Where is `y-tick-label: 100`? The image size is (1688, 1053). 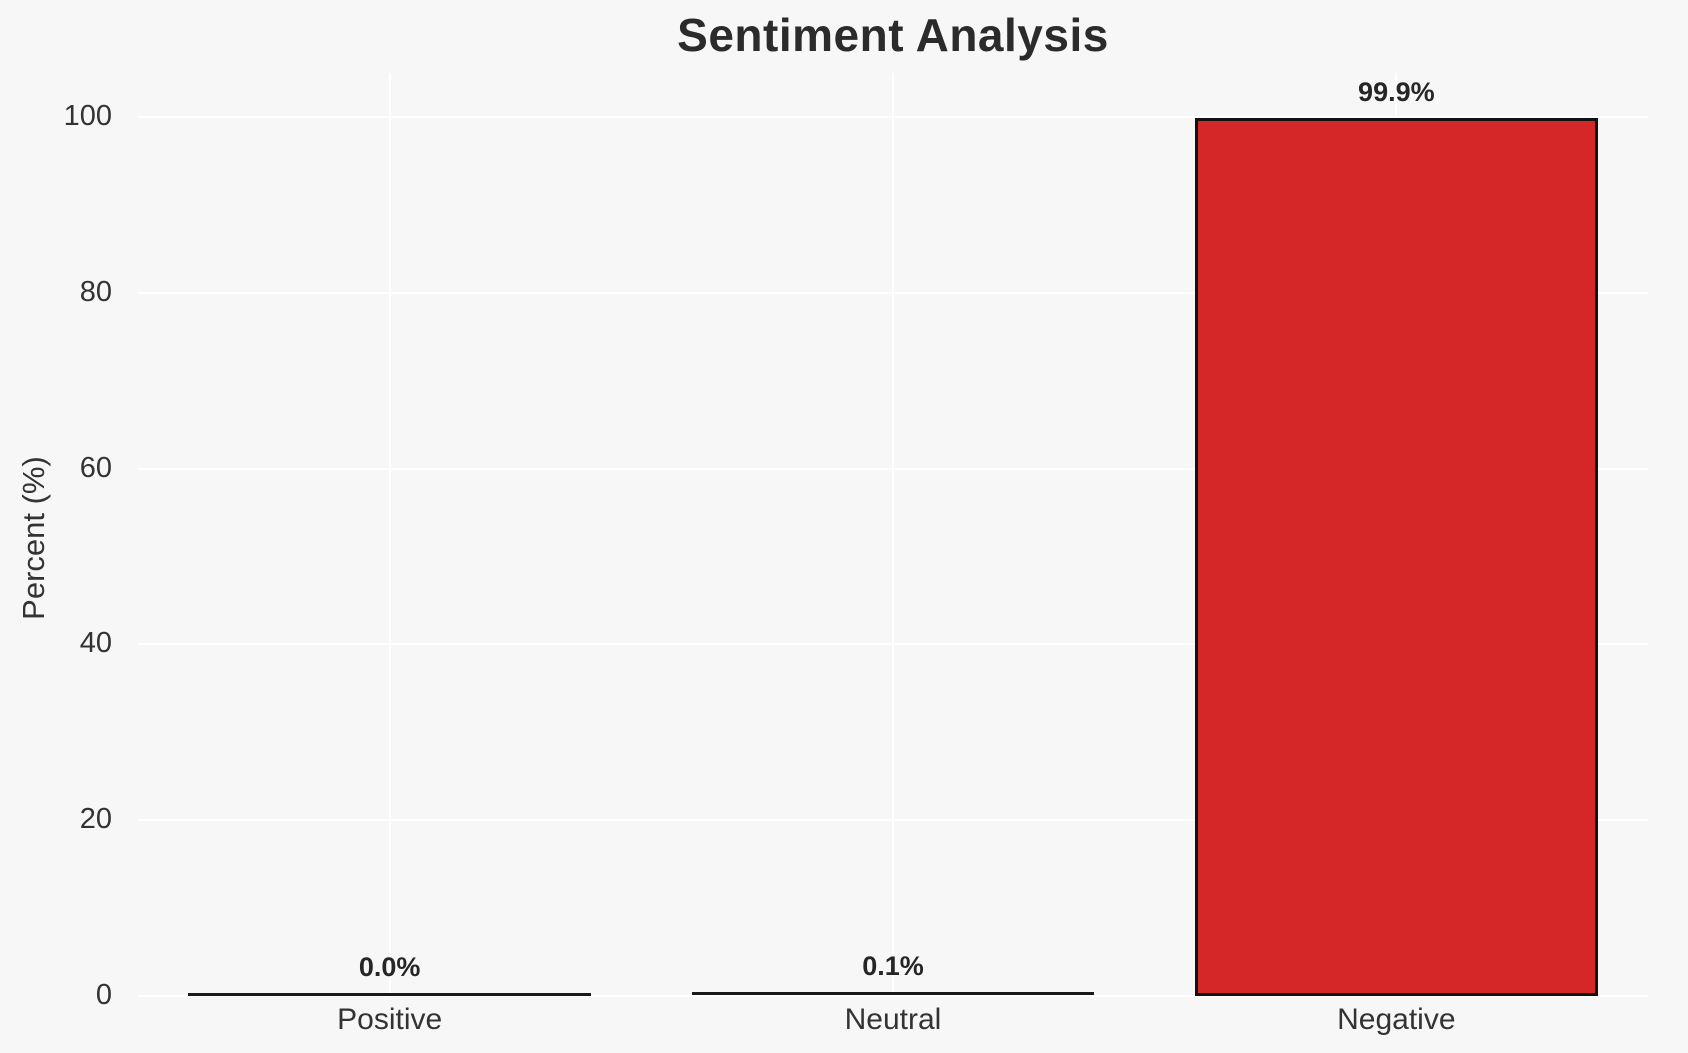
y-tick-label: 100 is located at coordinates (87, 115).